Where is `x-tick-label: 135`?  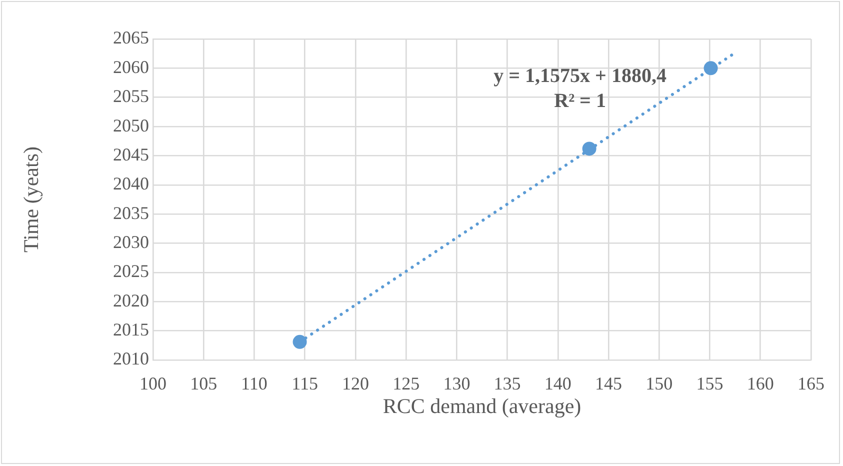
x-tick-label: 135 is located at coordinates (507, 384).